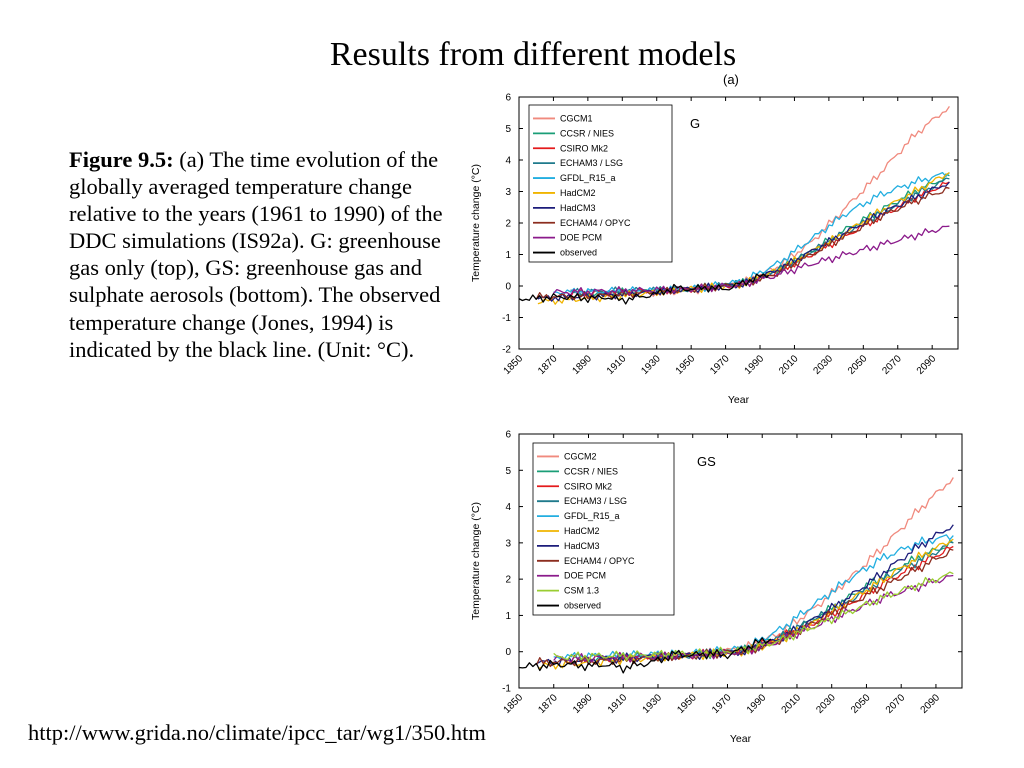 This screenshot has height=768, width=1024. I want to click on y-tick-label: -2, so click(506, 350).